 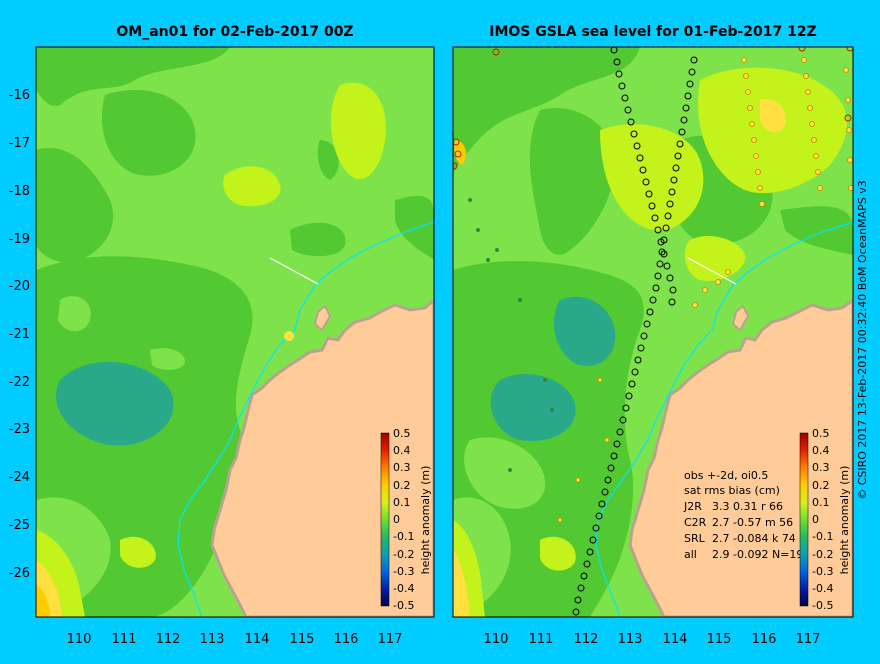 I want to click on left-land, so click(x=322, y=457).